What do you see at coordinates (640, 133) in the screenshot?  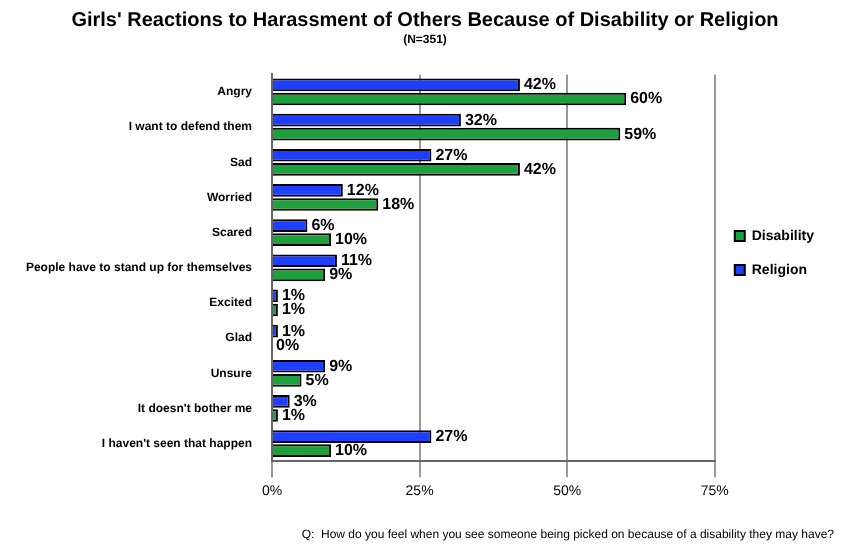 I see `data-label: 59%` at bounding box center [640, 133].